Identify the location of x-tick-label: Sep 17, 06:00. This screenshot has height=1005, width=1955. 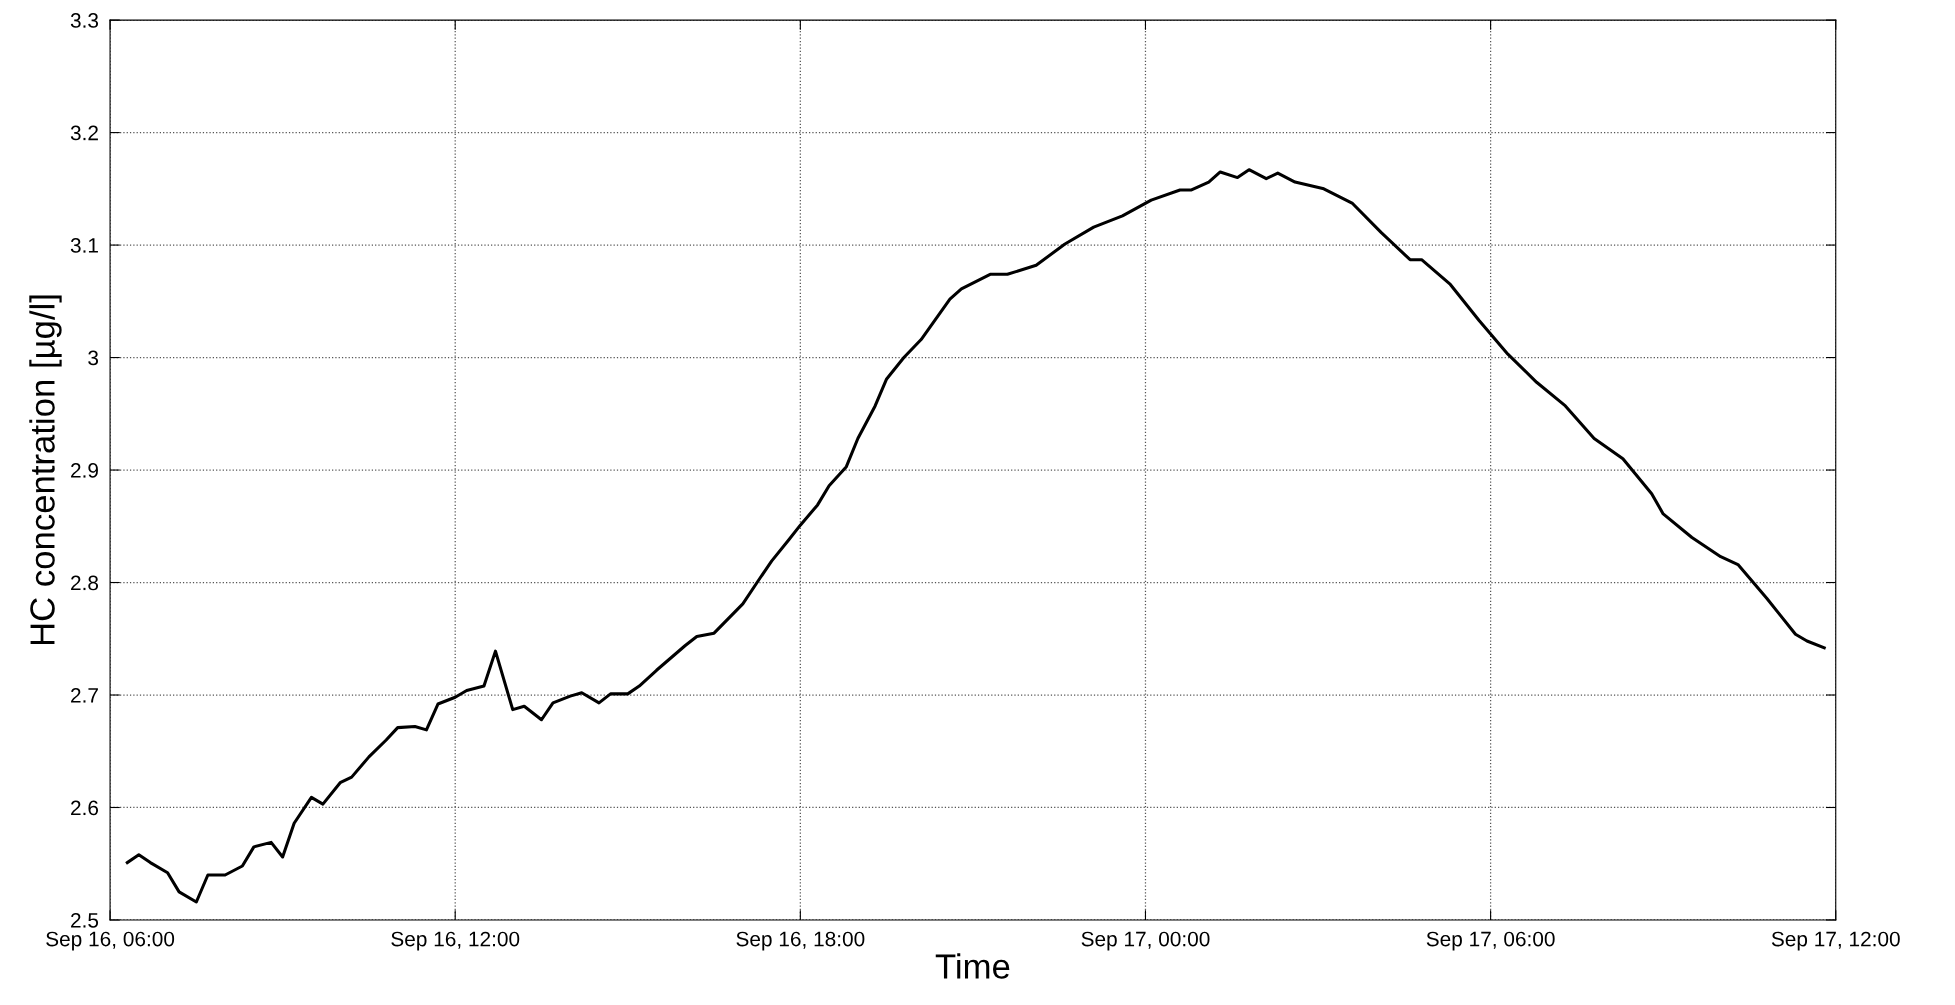
(1490, 941).